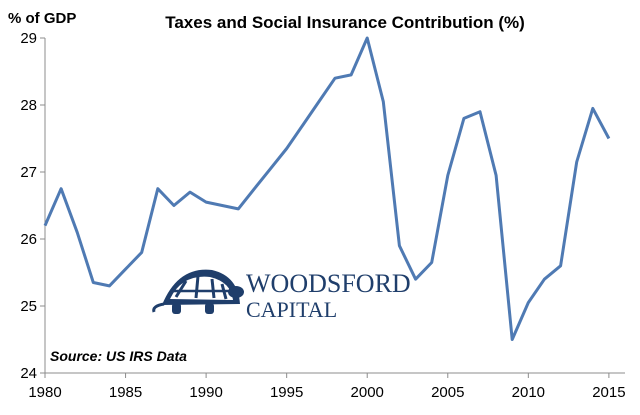 Image resolution: width=640 pixels, height=415 pixels. Describe the element at coordinates (42, 18) in the screenshot. I see `y-axis-label: % of GDP` at that location.